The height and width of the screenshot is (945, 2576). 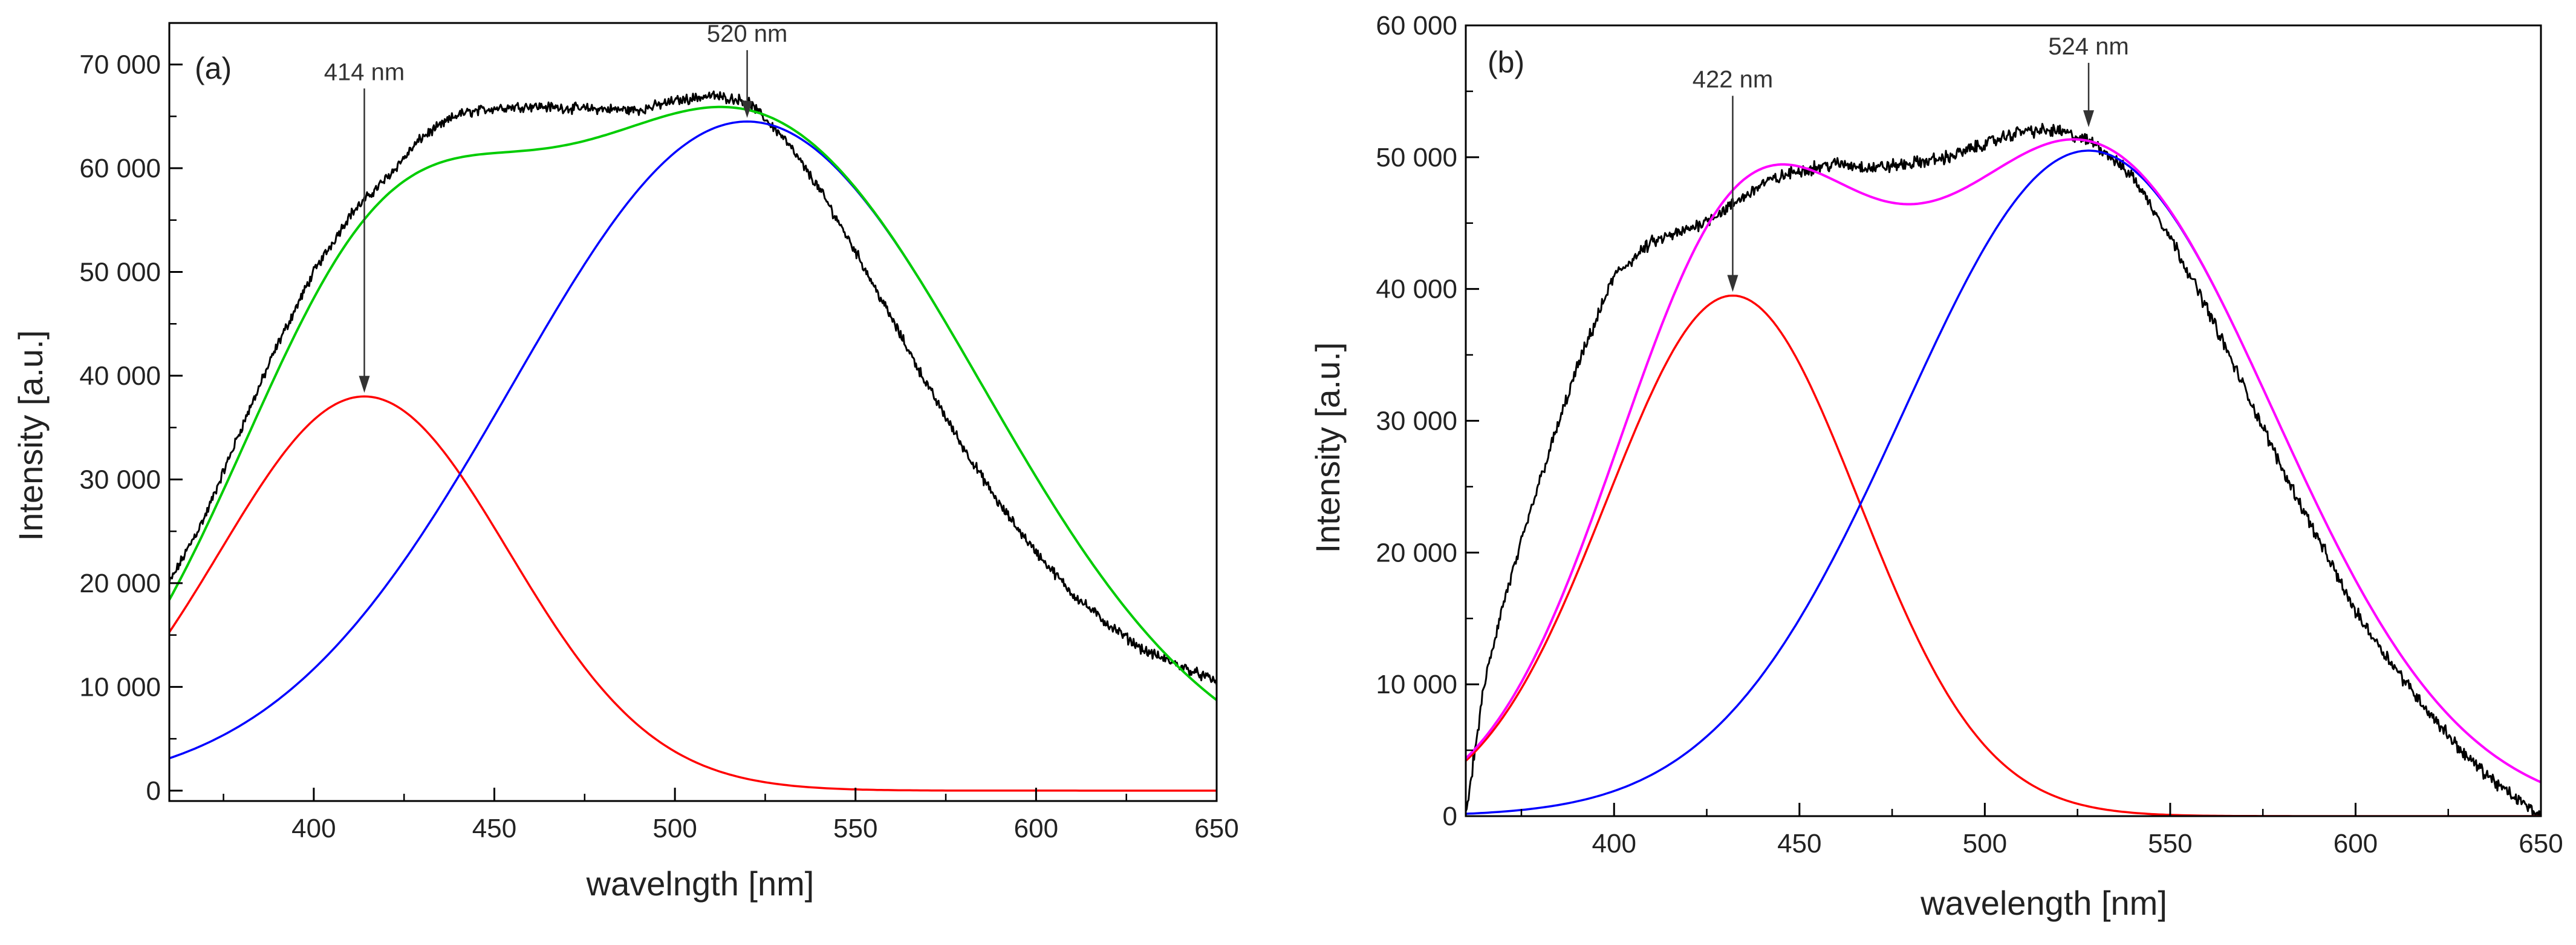 What do you see at coordinates (1799, 844) in the screenshot?
I see `x-tick-label-b: 450` at bounding box center [1799, 844].